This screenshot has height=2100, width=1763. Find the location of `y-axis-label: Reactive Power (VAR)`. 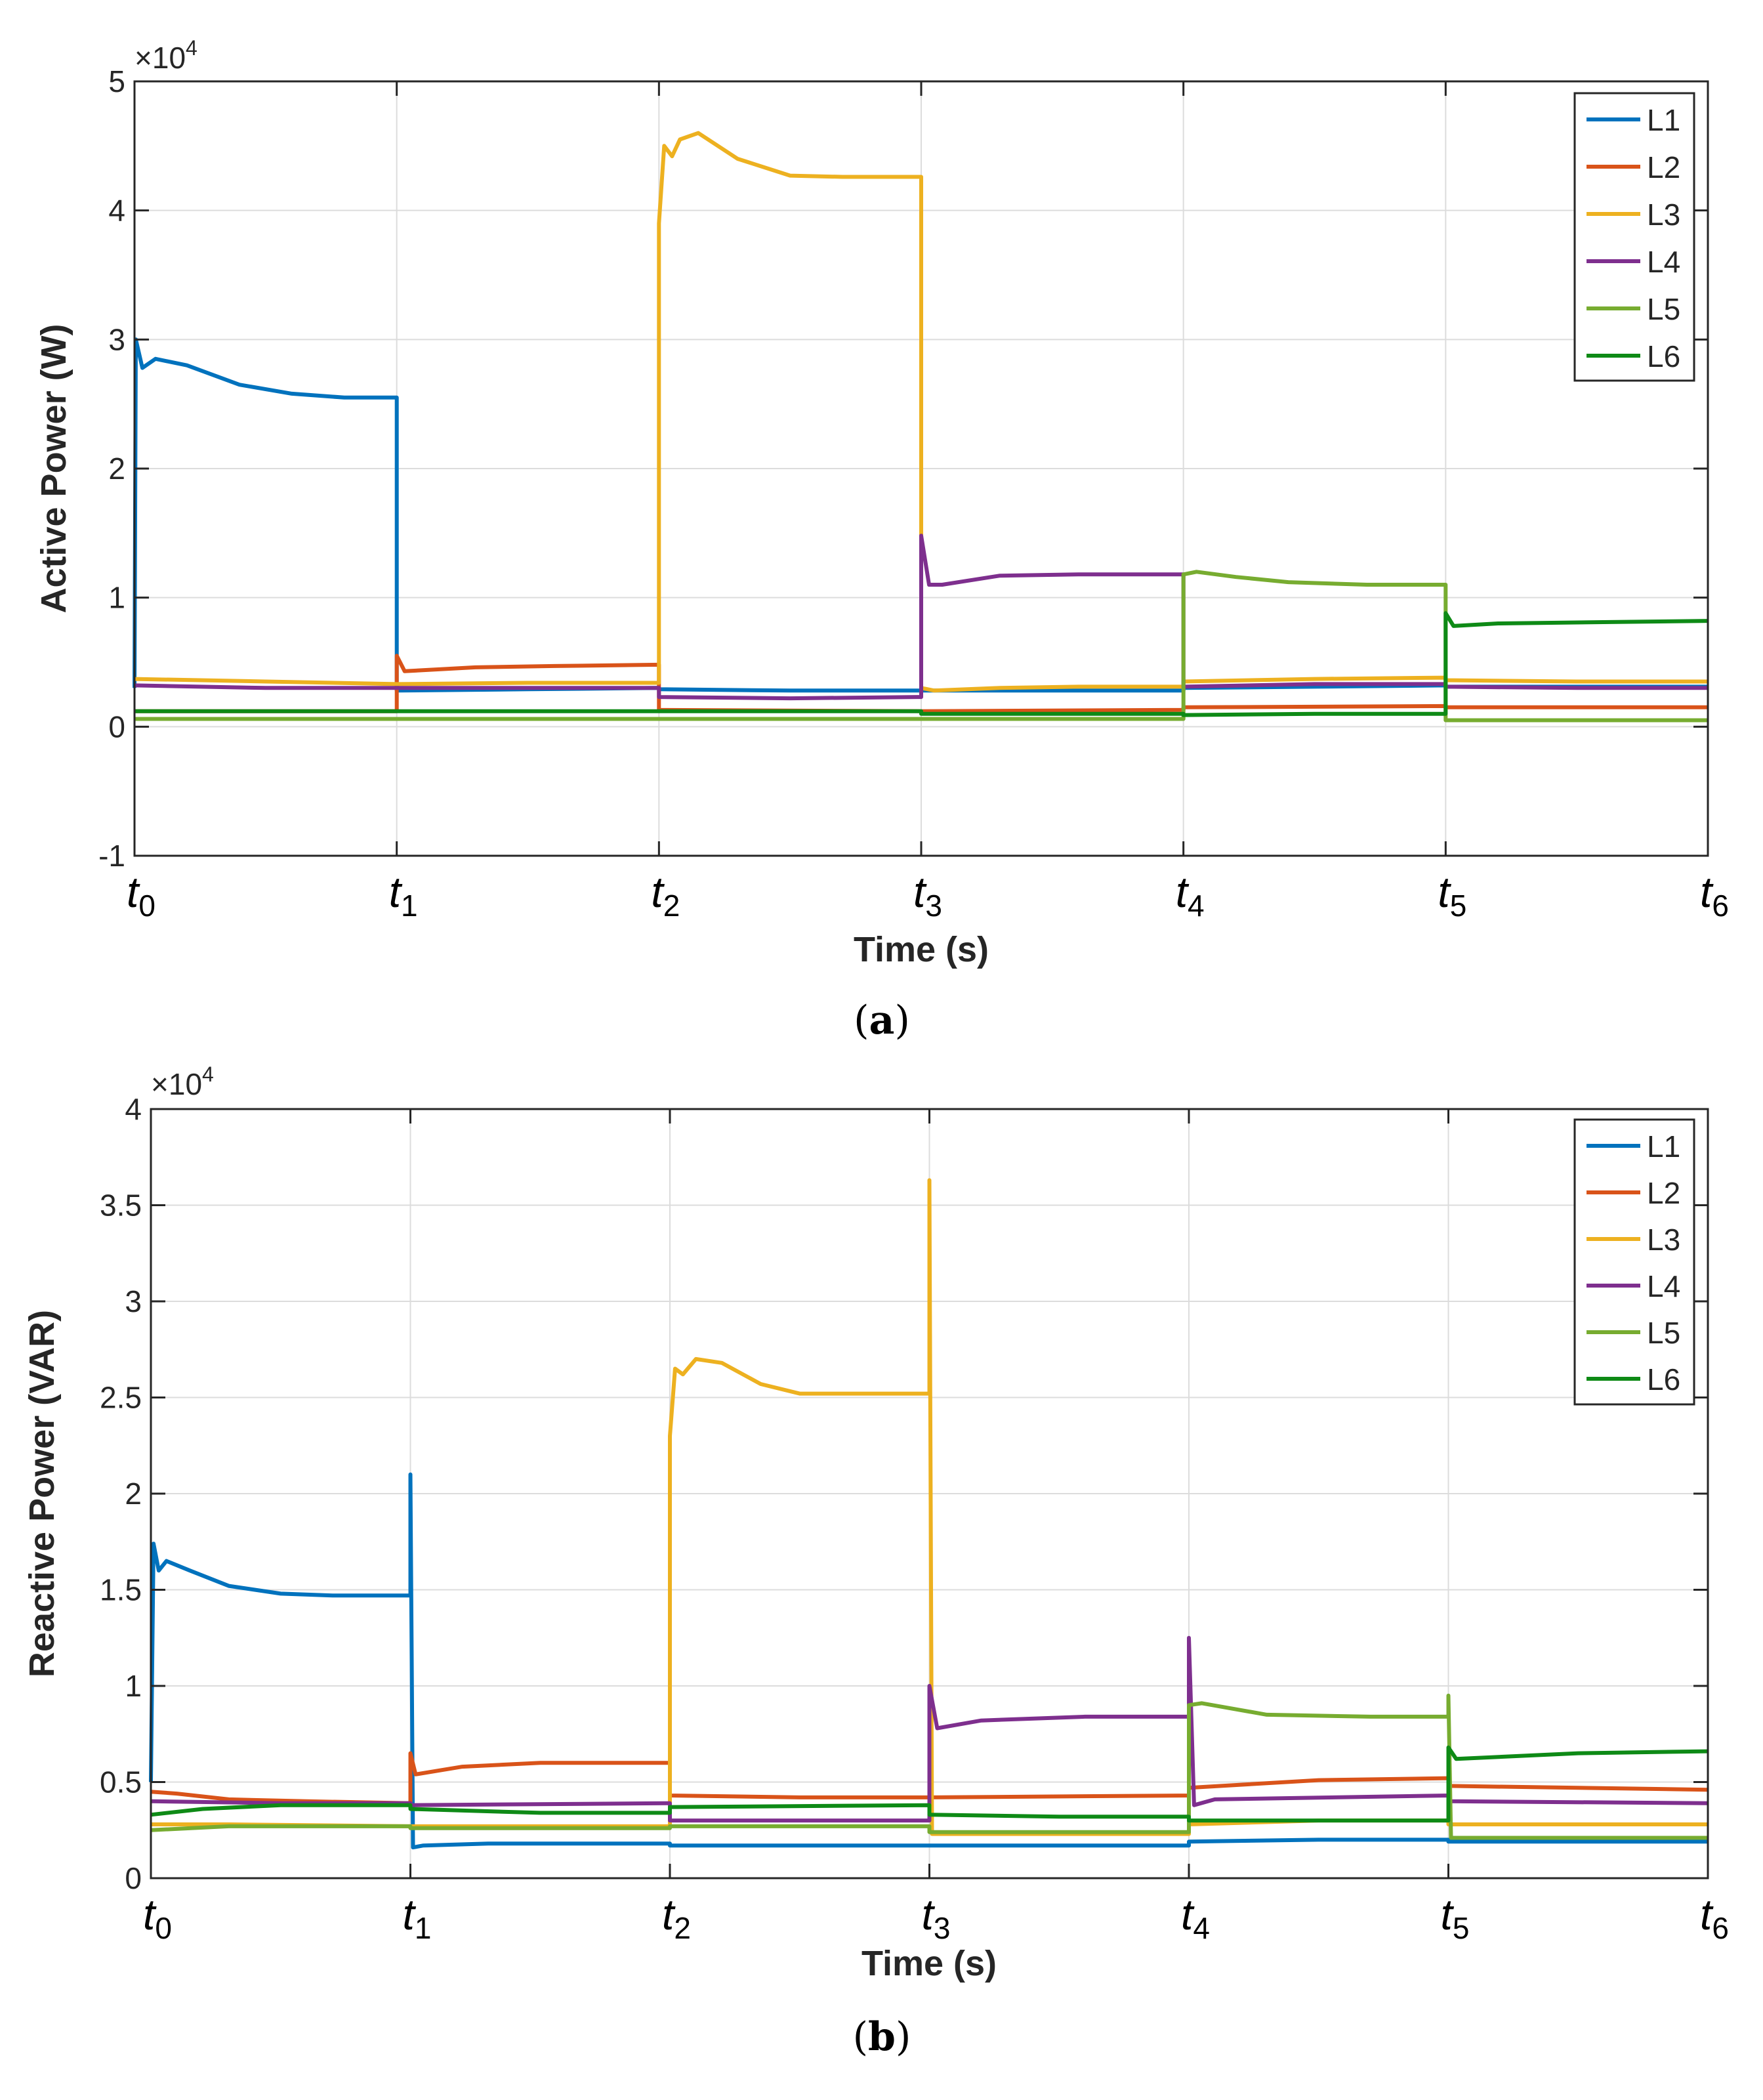

y-axis-label: Reactive Power (VAR) is located at coordinates (42, 1493).